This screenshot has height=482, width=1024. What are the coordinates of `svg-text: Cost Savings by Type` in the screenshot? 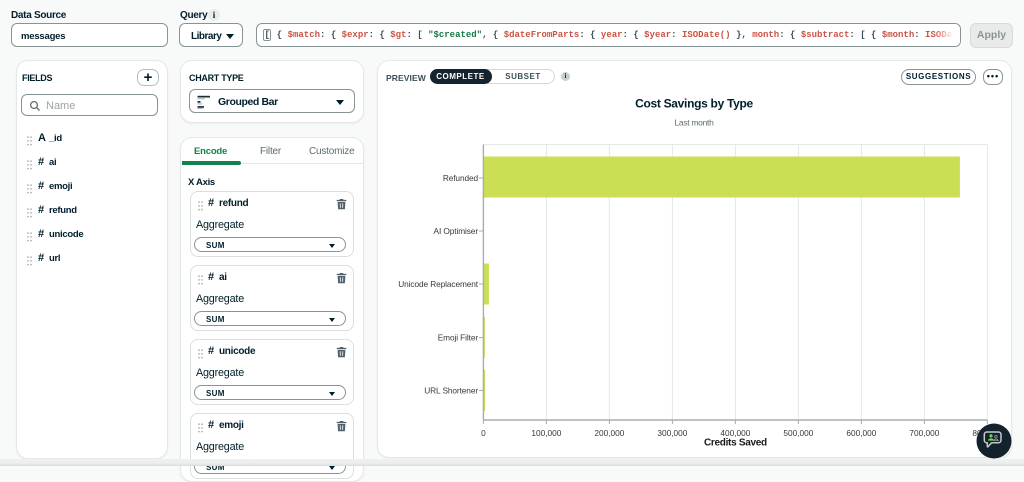 It's located at (694, 104).